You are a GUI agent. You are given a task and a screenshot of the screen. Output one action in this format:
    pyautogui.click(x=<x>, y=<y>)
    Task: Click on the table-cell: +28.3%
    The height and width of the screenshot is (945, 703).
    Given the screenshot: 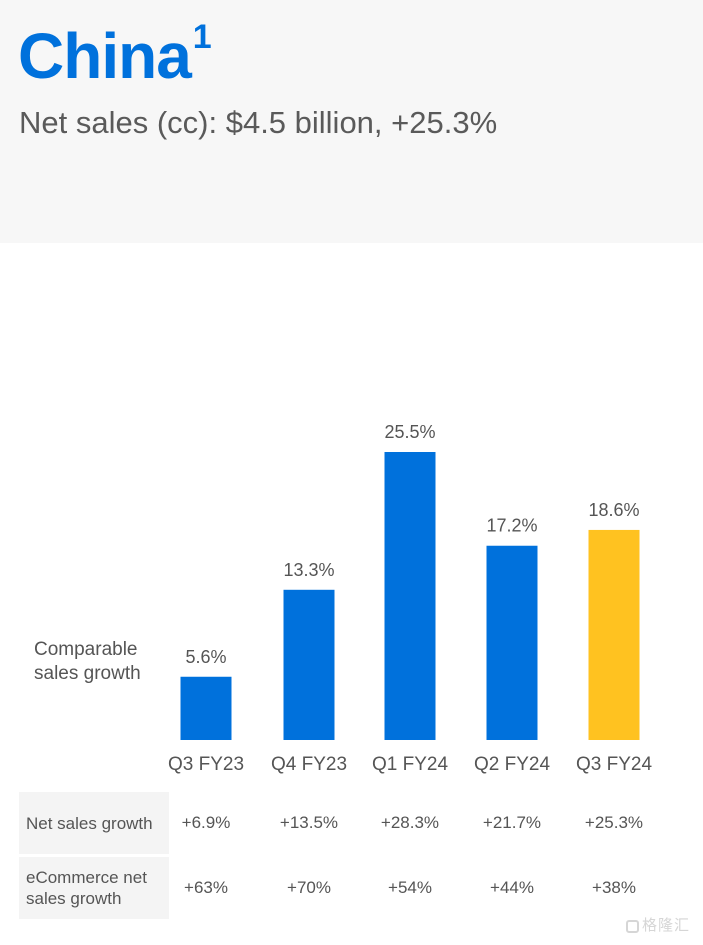 What is the action you would take?
    pyautogui.click(x=410, y=822)
    